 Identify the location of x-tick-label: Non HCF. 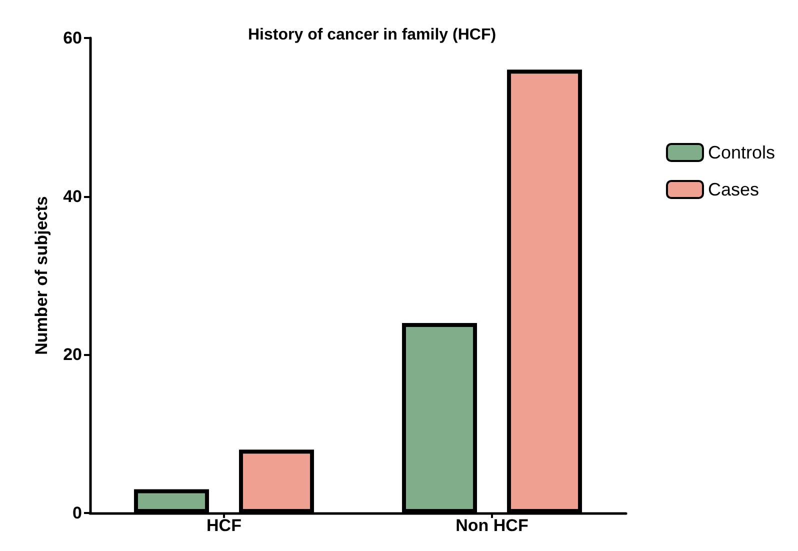
(492, 525).